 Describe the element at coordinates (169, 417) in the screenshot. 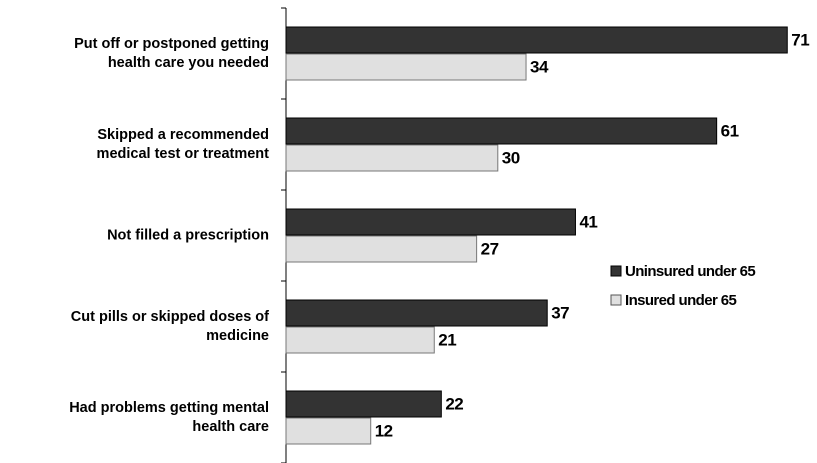

I see `category-label: Had problems getting mental health care` at that location.